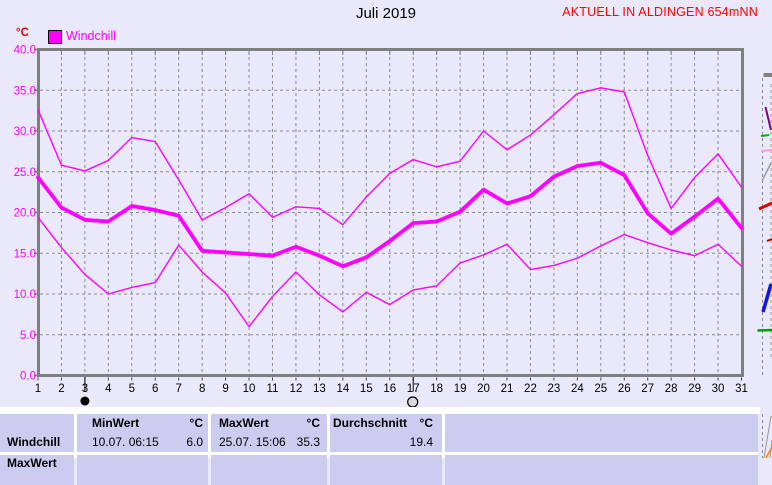 Image resolution: width=772 pixels, height=485 pixels. I want to click on x-tick-label: 4, so click(108, 389).